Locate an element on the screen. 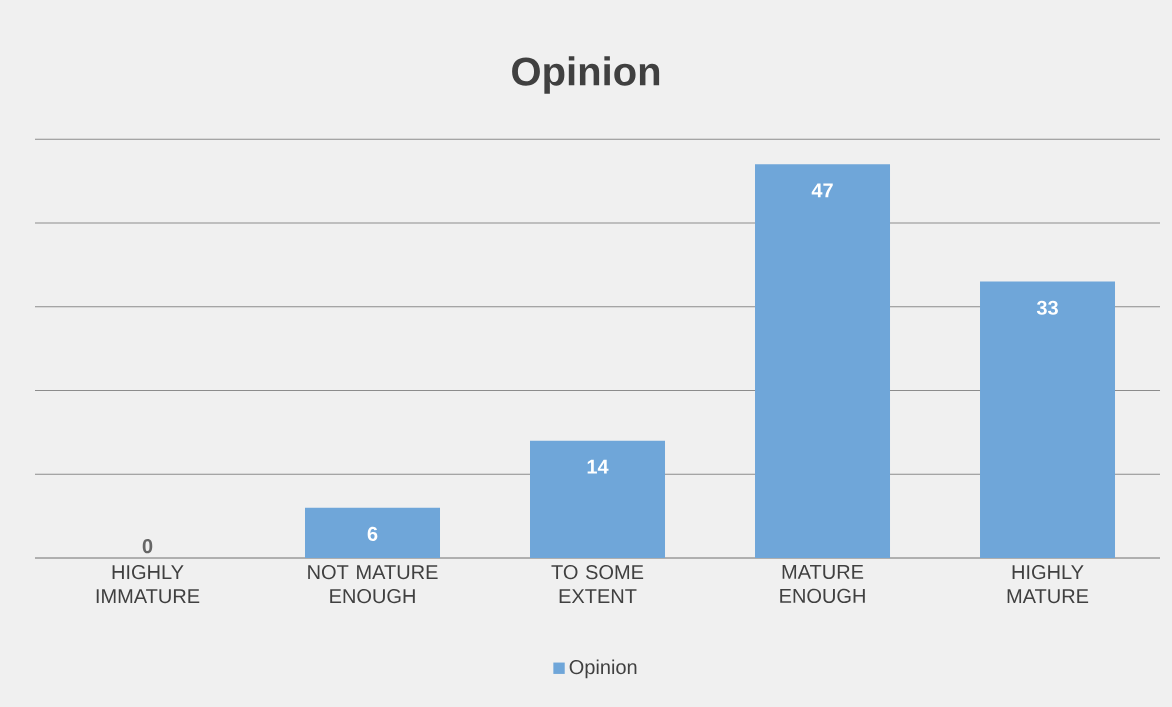  data-label: 6 is located at coordinates (372, 533).